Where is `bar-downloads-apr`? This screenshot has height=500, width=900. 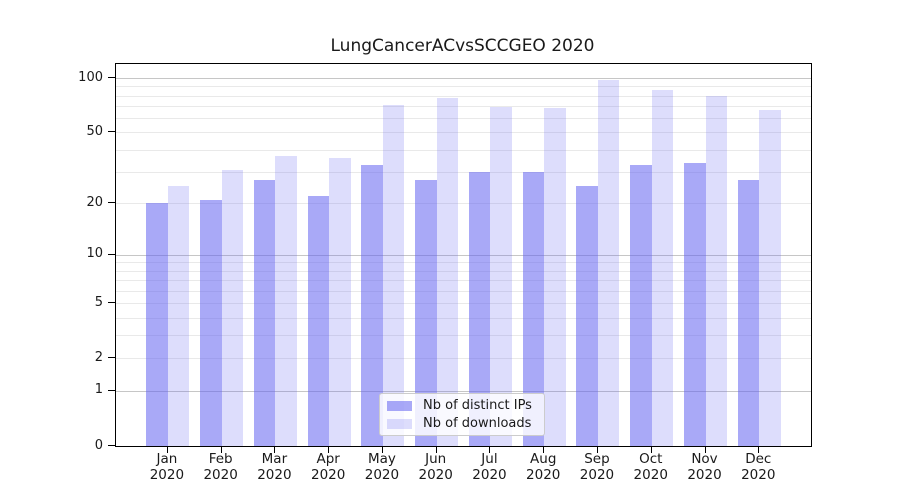
bar-downloads-apr is located at coordinates (340, 302).